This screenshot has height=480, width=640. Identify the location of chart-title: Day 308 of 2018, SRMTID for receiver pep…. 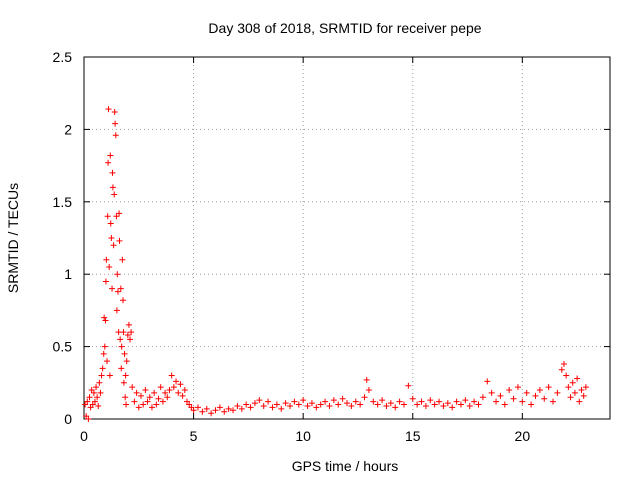
(344, 28).